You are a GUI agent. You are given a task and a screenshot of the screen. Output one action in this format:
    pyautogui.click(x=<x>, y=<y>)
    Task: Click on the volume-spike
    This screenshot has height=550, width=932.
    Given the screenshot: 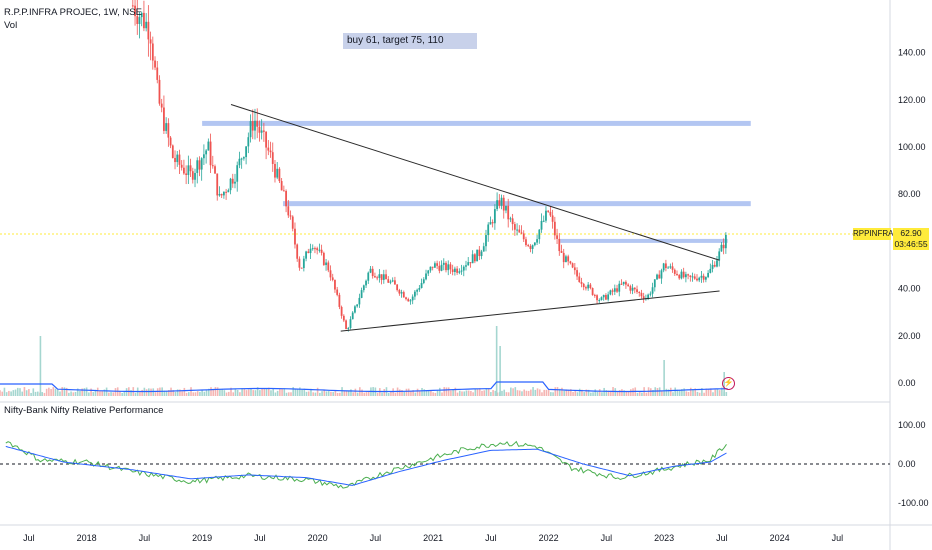 What is the action you would take?
    pyautogui.click(x=496, y=361)
    